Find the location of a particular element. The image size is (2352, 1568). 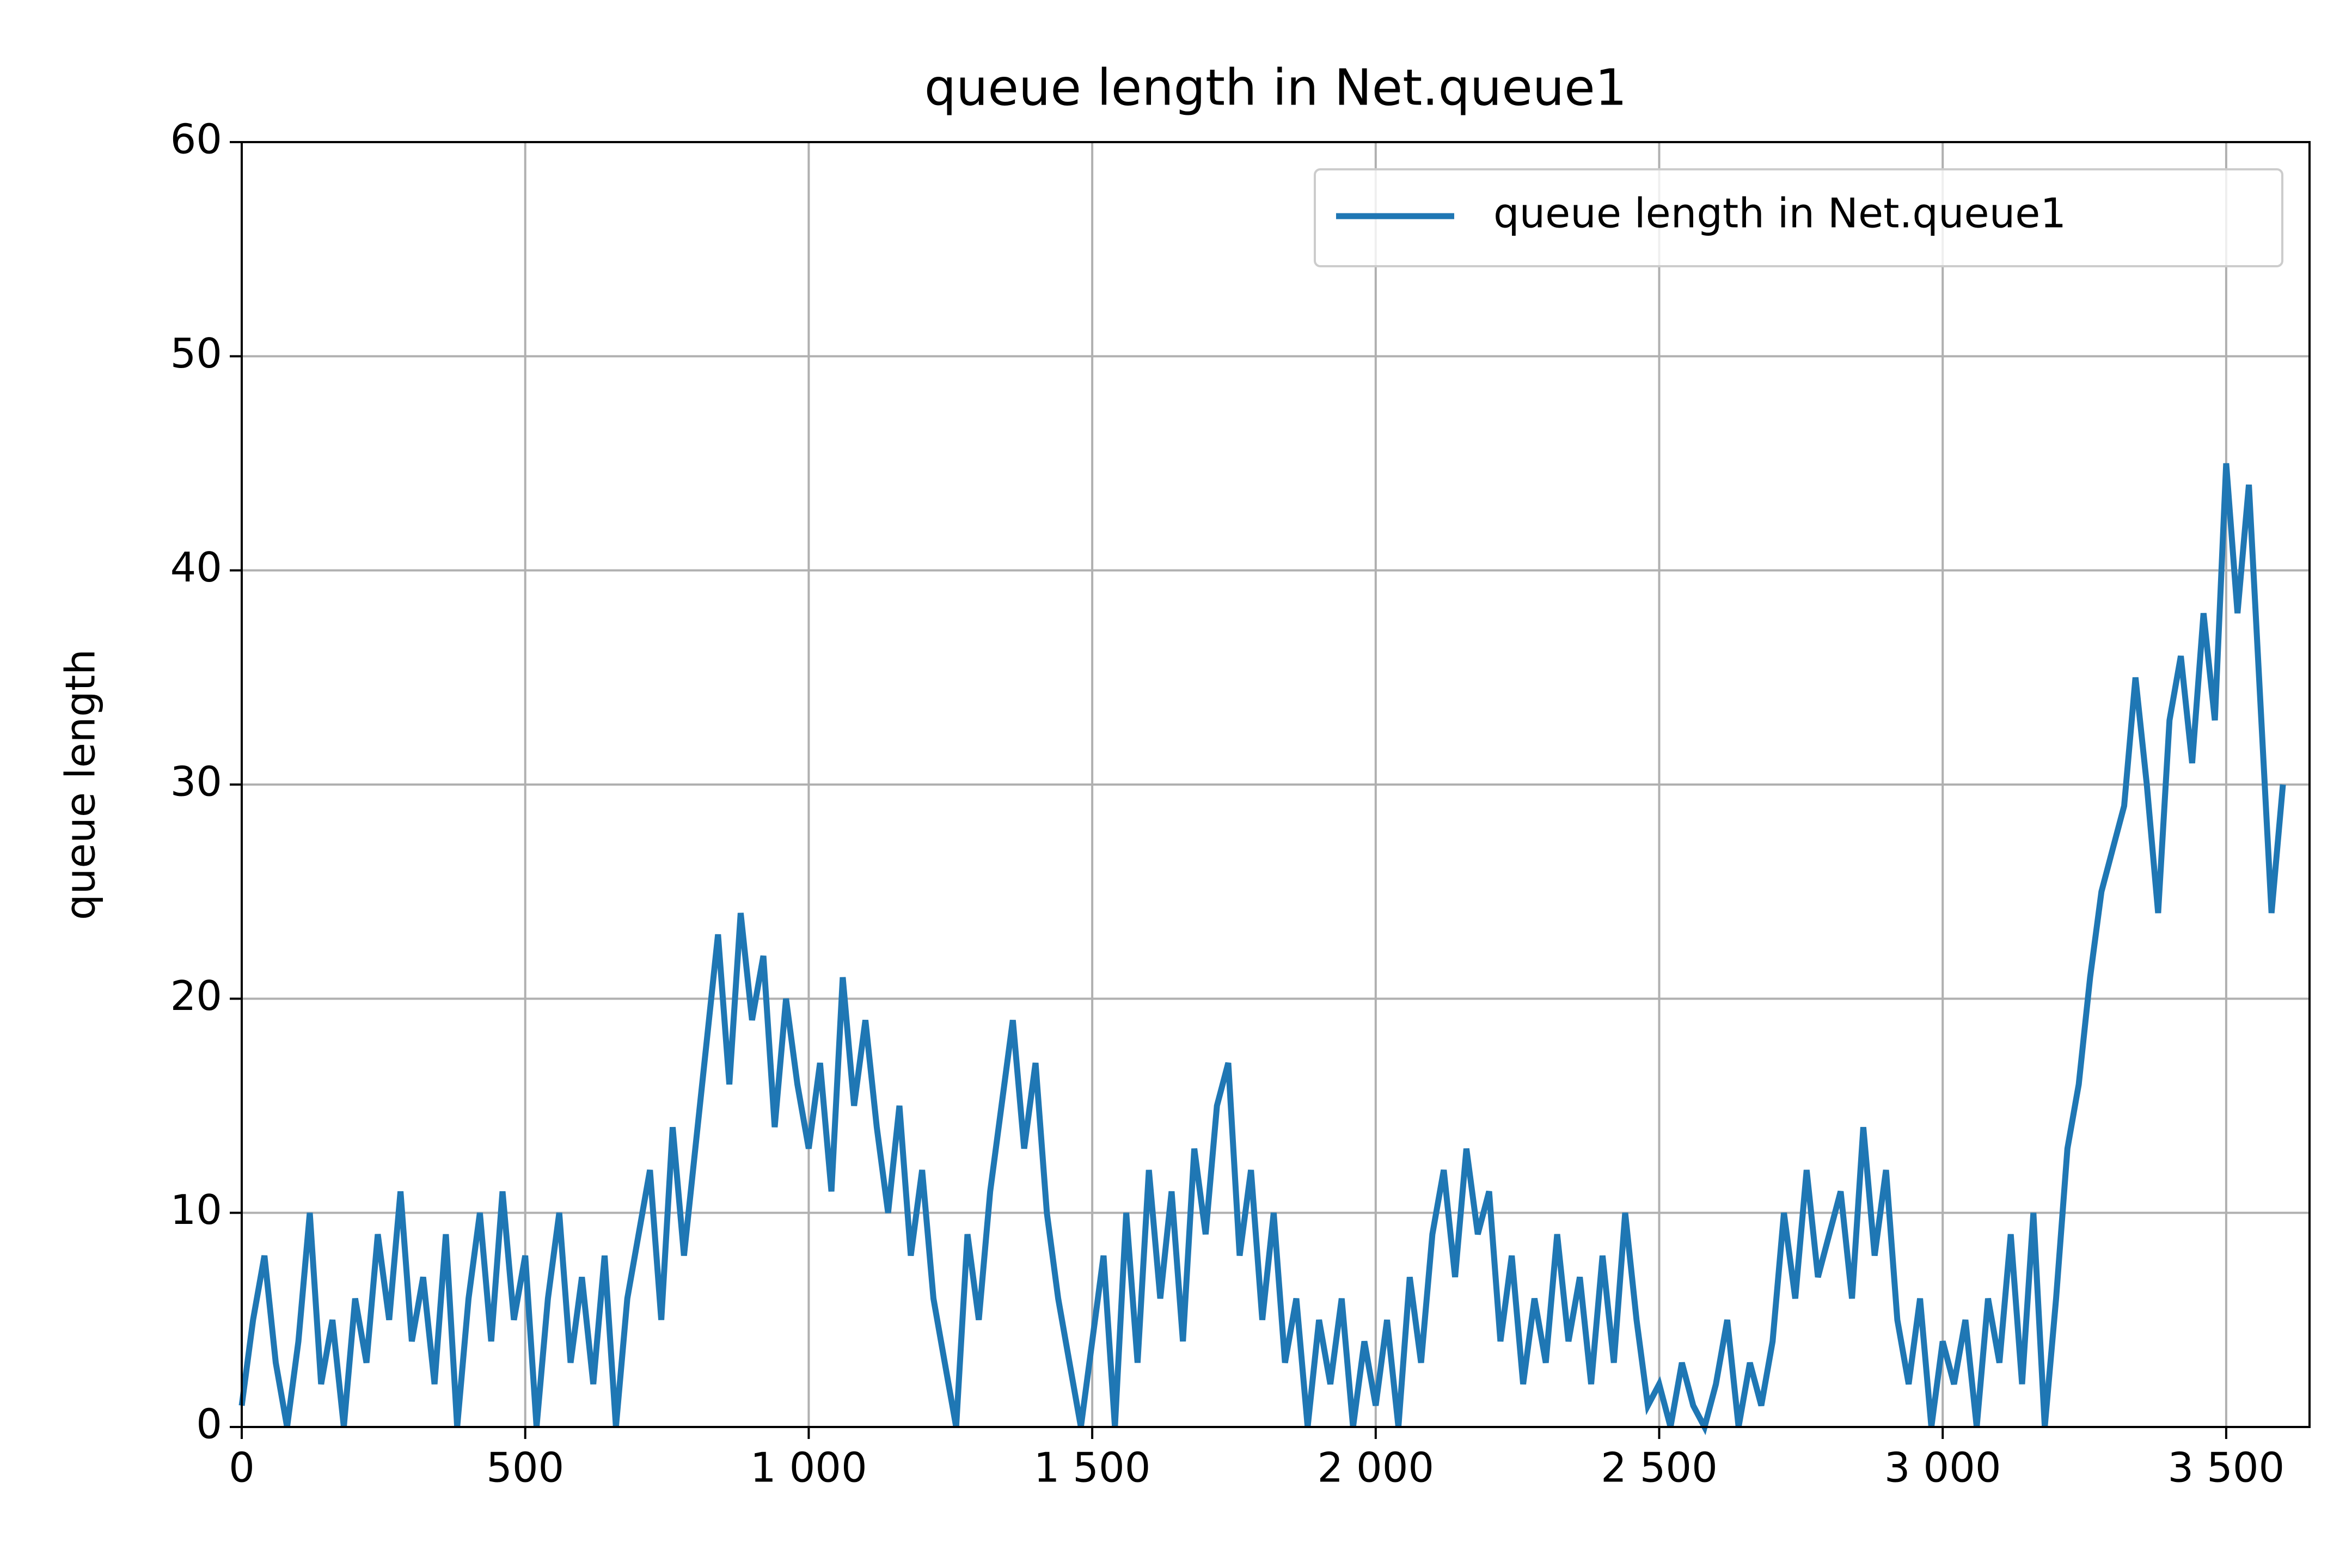

x-tick-label: 2 500 is located at coordinates (1659, 1468).